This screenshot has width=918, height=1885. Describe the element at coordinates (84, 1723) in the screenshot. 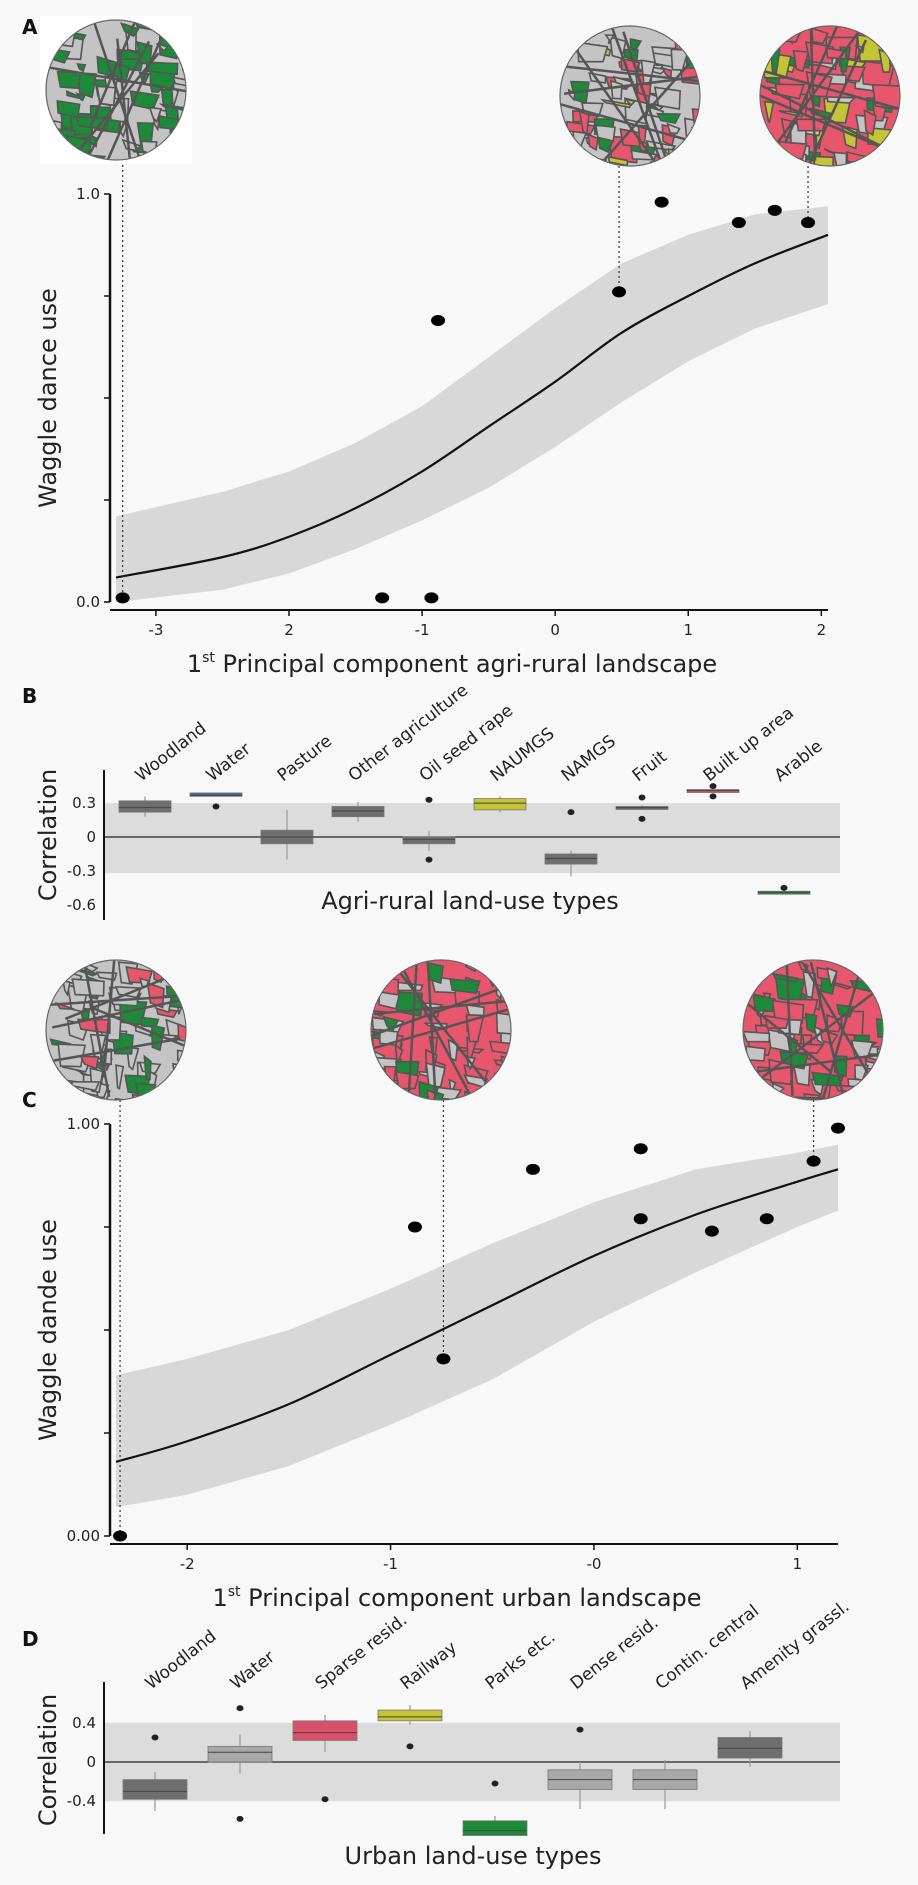

I see `y-tick-label: 0.4` at that location.